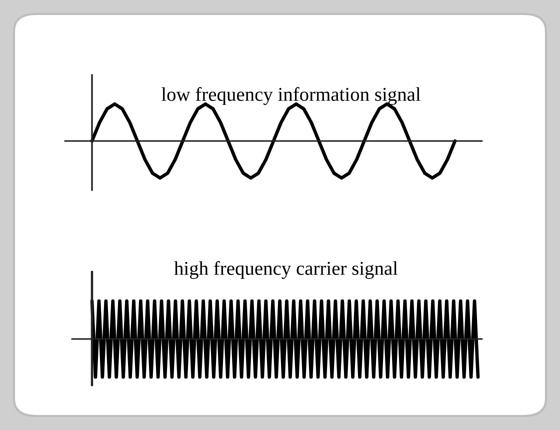 This screenshot has width=560, height=430. What do you see at coordinates (291, 96) in the screenshot?
I see `chart-title: low frequency information signal` at bounding box center [291, 96].